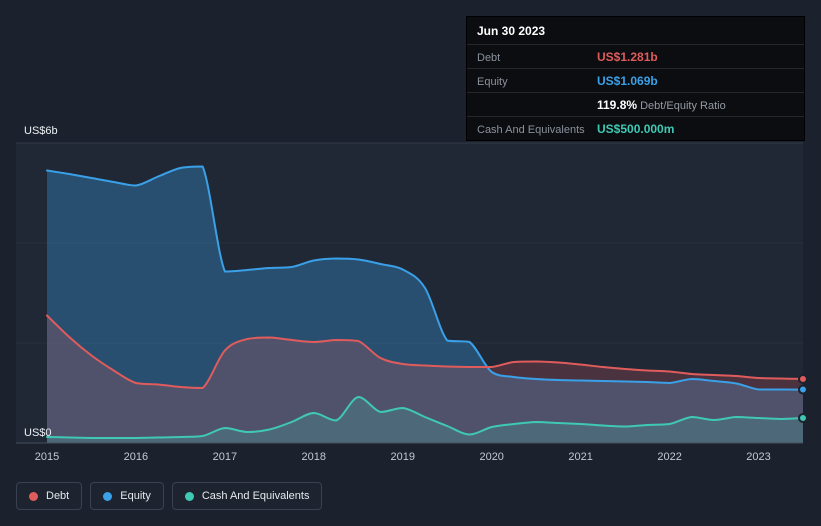 The height and width of the screenshot is (526, 821). Describe the element at coordinates (108, 496) in the screenshot. I see `equity-swatch-icon` at that location.